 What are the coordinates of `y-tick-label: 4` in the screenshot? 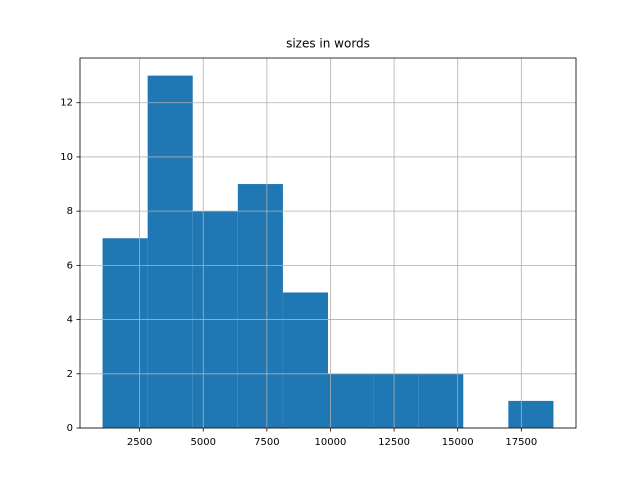 It's located at (70, 320).